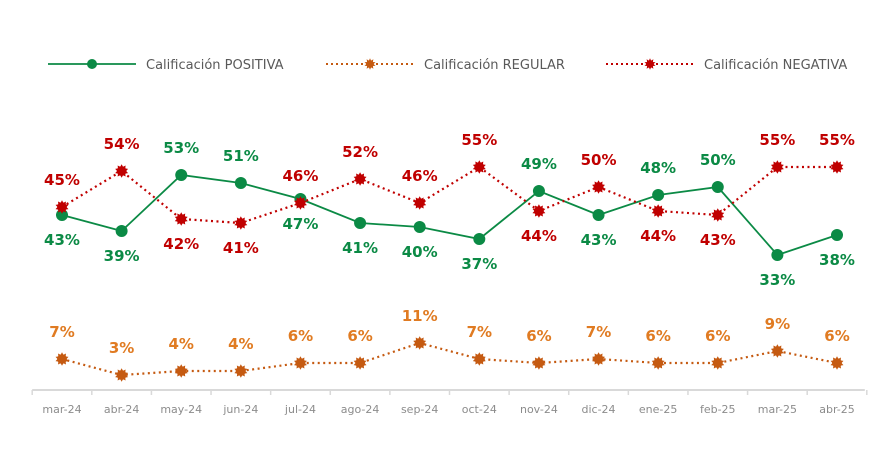 The height and width of the screenshot is (463, 896). Describe the element at coordinates (726, 65) in the screenshot. I see `legend-item-calificacion-negativa: Calificación NEGATIVA` at that location.